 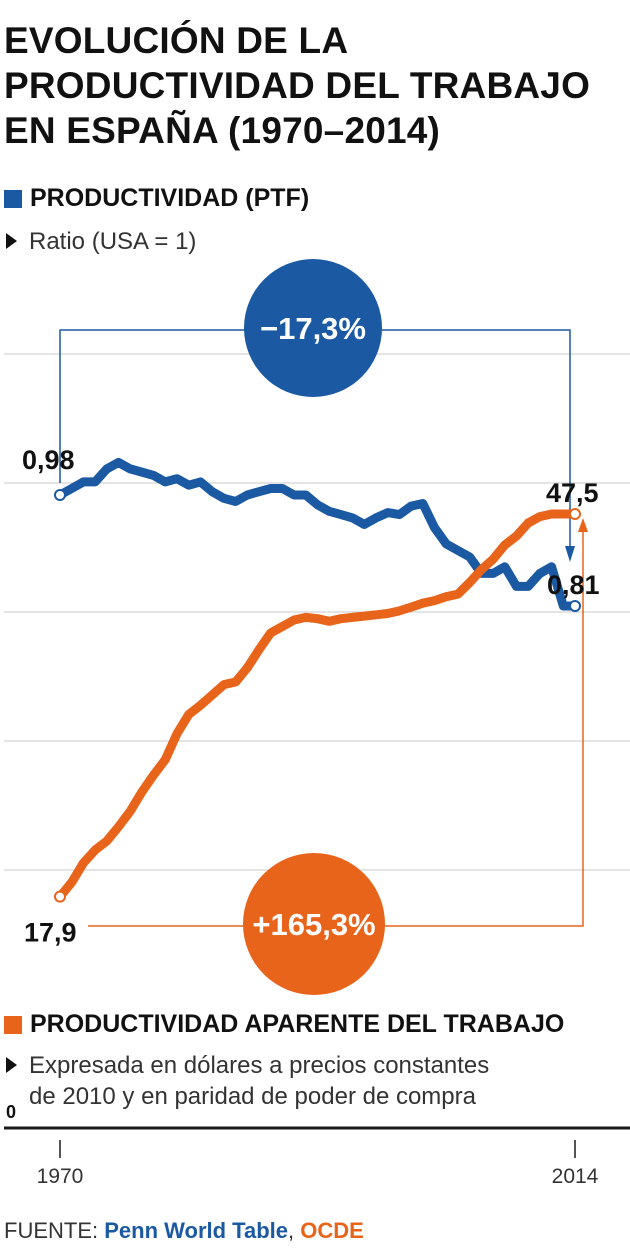 What do you see at coordinates (317, 534) in the screenshot?
I see `series-line-ptf` at bounding box center [317, 534].